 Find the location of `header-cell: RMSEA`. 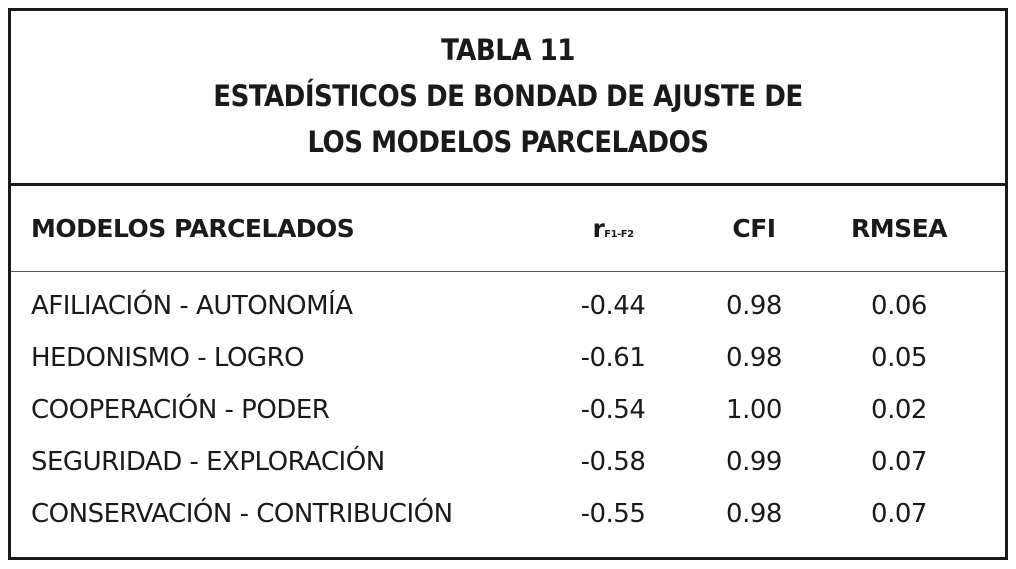

header-cell: RMSEA is located at coordinates (899, 228).